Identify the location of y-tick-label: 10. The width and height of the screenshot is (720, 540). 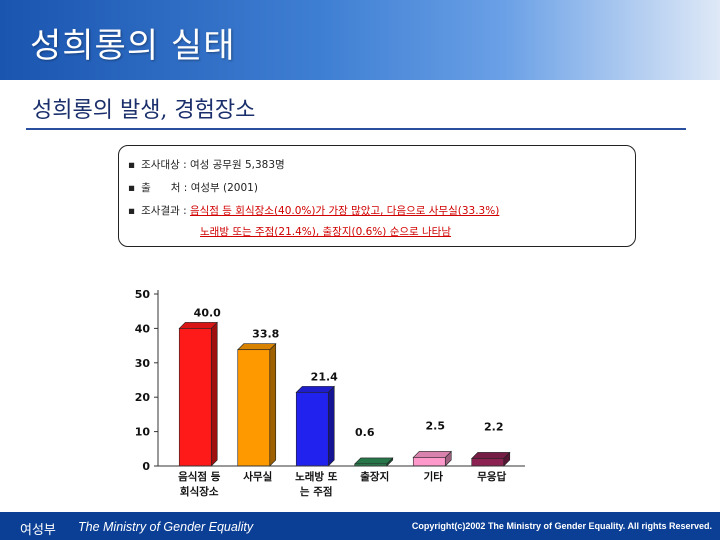
(143, 432).